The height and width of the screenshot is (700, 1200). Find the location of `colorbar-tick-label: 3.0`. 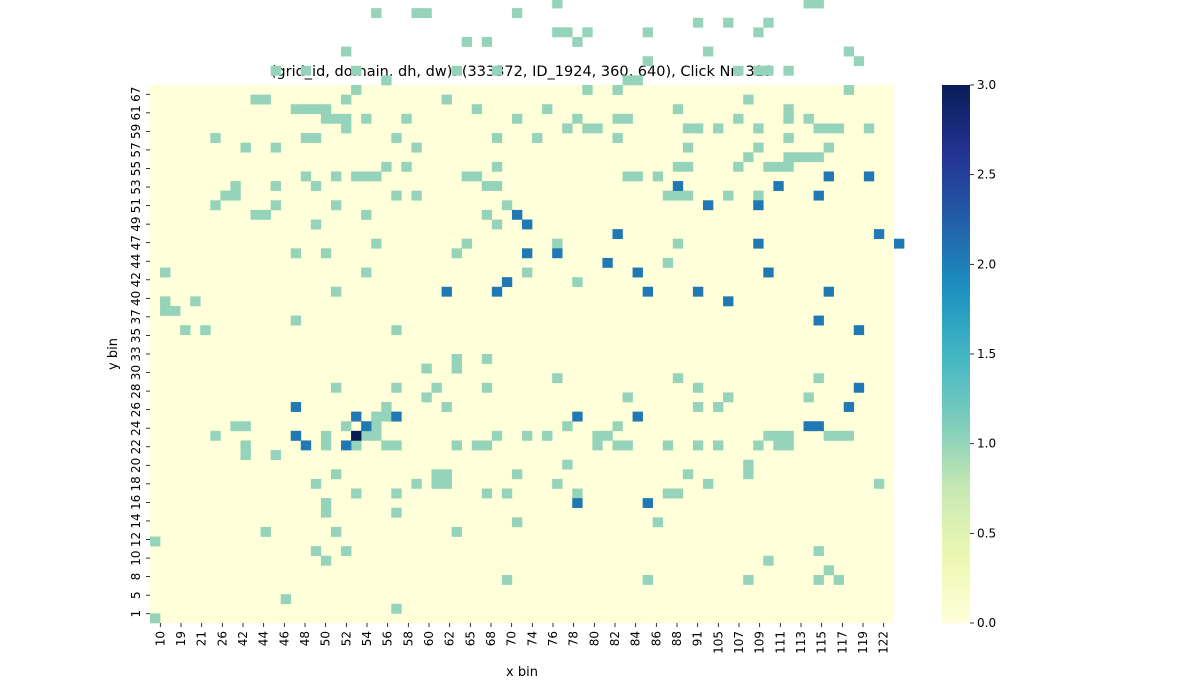

colorbar-tick-label: 3.0 is located at coordinates (986, 85).